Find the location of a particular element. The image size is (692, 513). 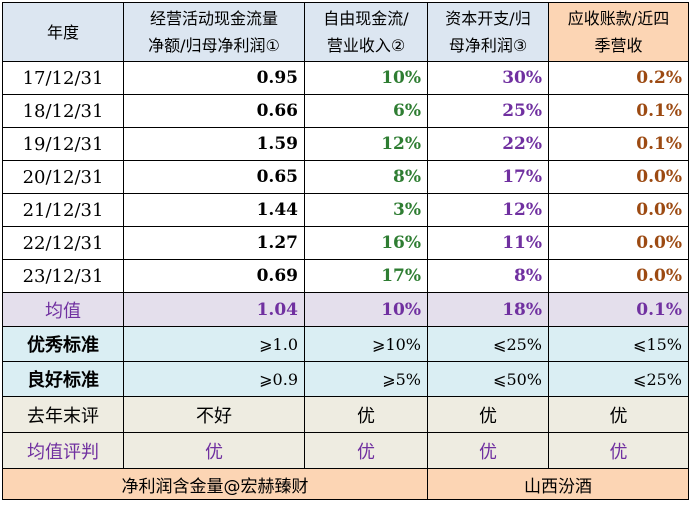

header-capex-ratio: 资本开支/归 母净利润③ is located at coordinates (488, 32).